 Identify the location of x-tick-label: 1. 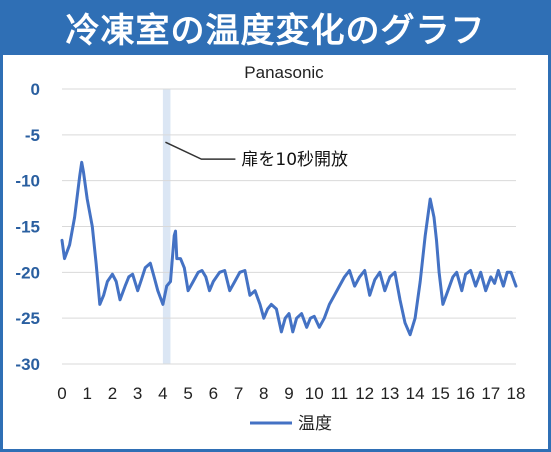
(86, 393).